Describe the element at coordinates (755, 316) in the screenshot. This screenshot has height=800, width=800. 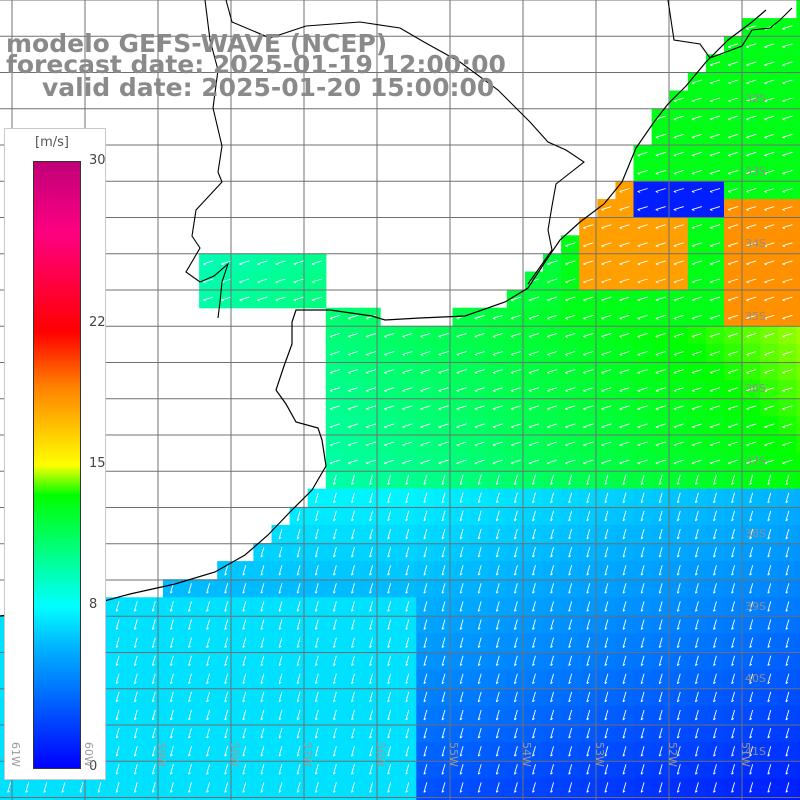
I see `lat-label-35S: 35S` at that location.